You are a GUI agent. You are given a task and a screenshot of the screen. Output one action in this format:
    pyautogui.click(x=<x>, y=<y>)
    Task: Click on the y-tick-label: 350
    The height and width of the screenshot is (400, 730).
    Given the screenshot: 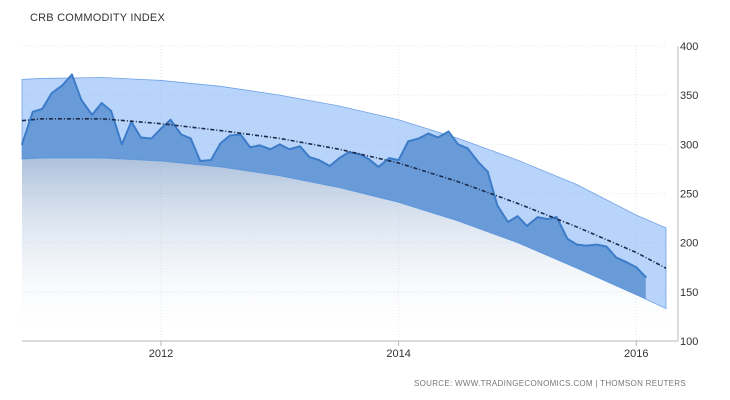 What is the action you would take?
    pyautogui.click(x=689, y=96)
    